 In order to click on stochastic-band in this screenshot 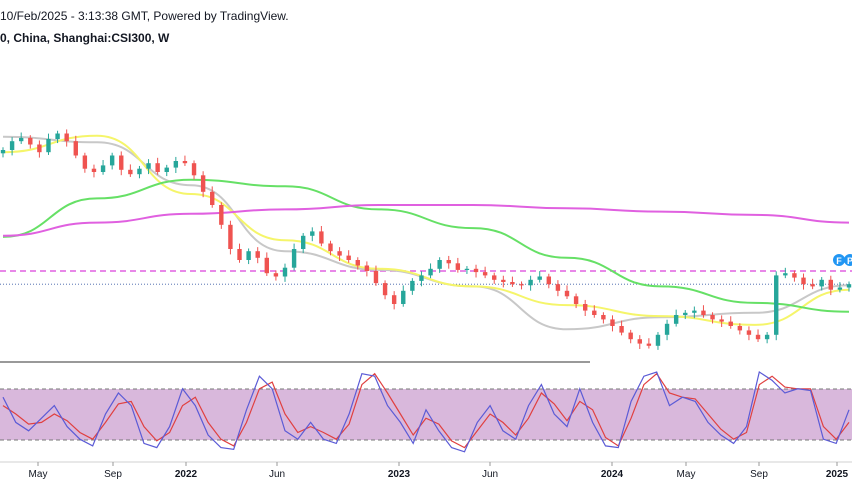, I will do `click(426, 414)`.